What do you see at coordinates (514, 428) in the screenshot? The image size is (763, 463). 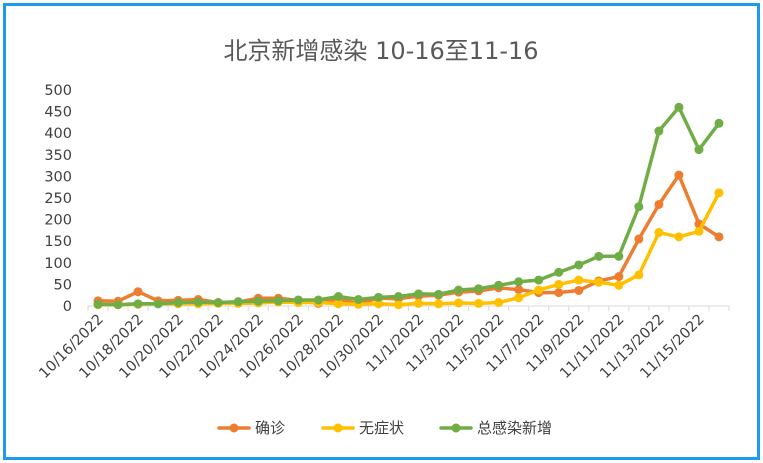 I see `legend-label: 总感染新增` at bounding box center [514, 428].